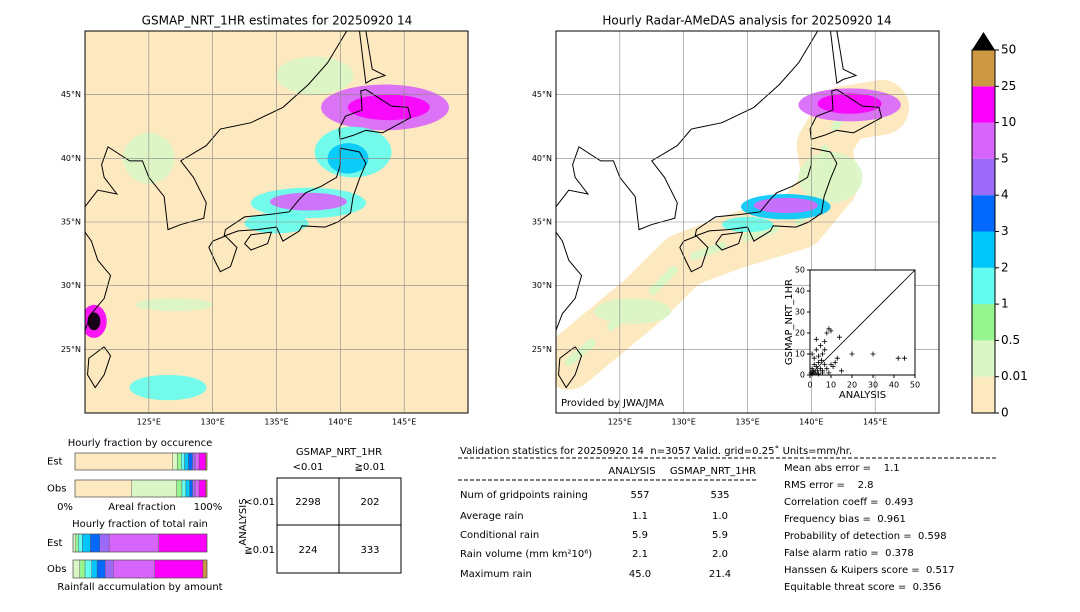 Image resolution: width=1080 pixels, height=612 pixels. Describe the element at coordinates (894, 385) in the screenshot. I see `x-tick-label: 40` at that location.